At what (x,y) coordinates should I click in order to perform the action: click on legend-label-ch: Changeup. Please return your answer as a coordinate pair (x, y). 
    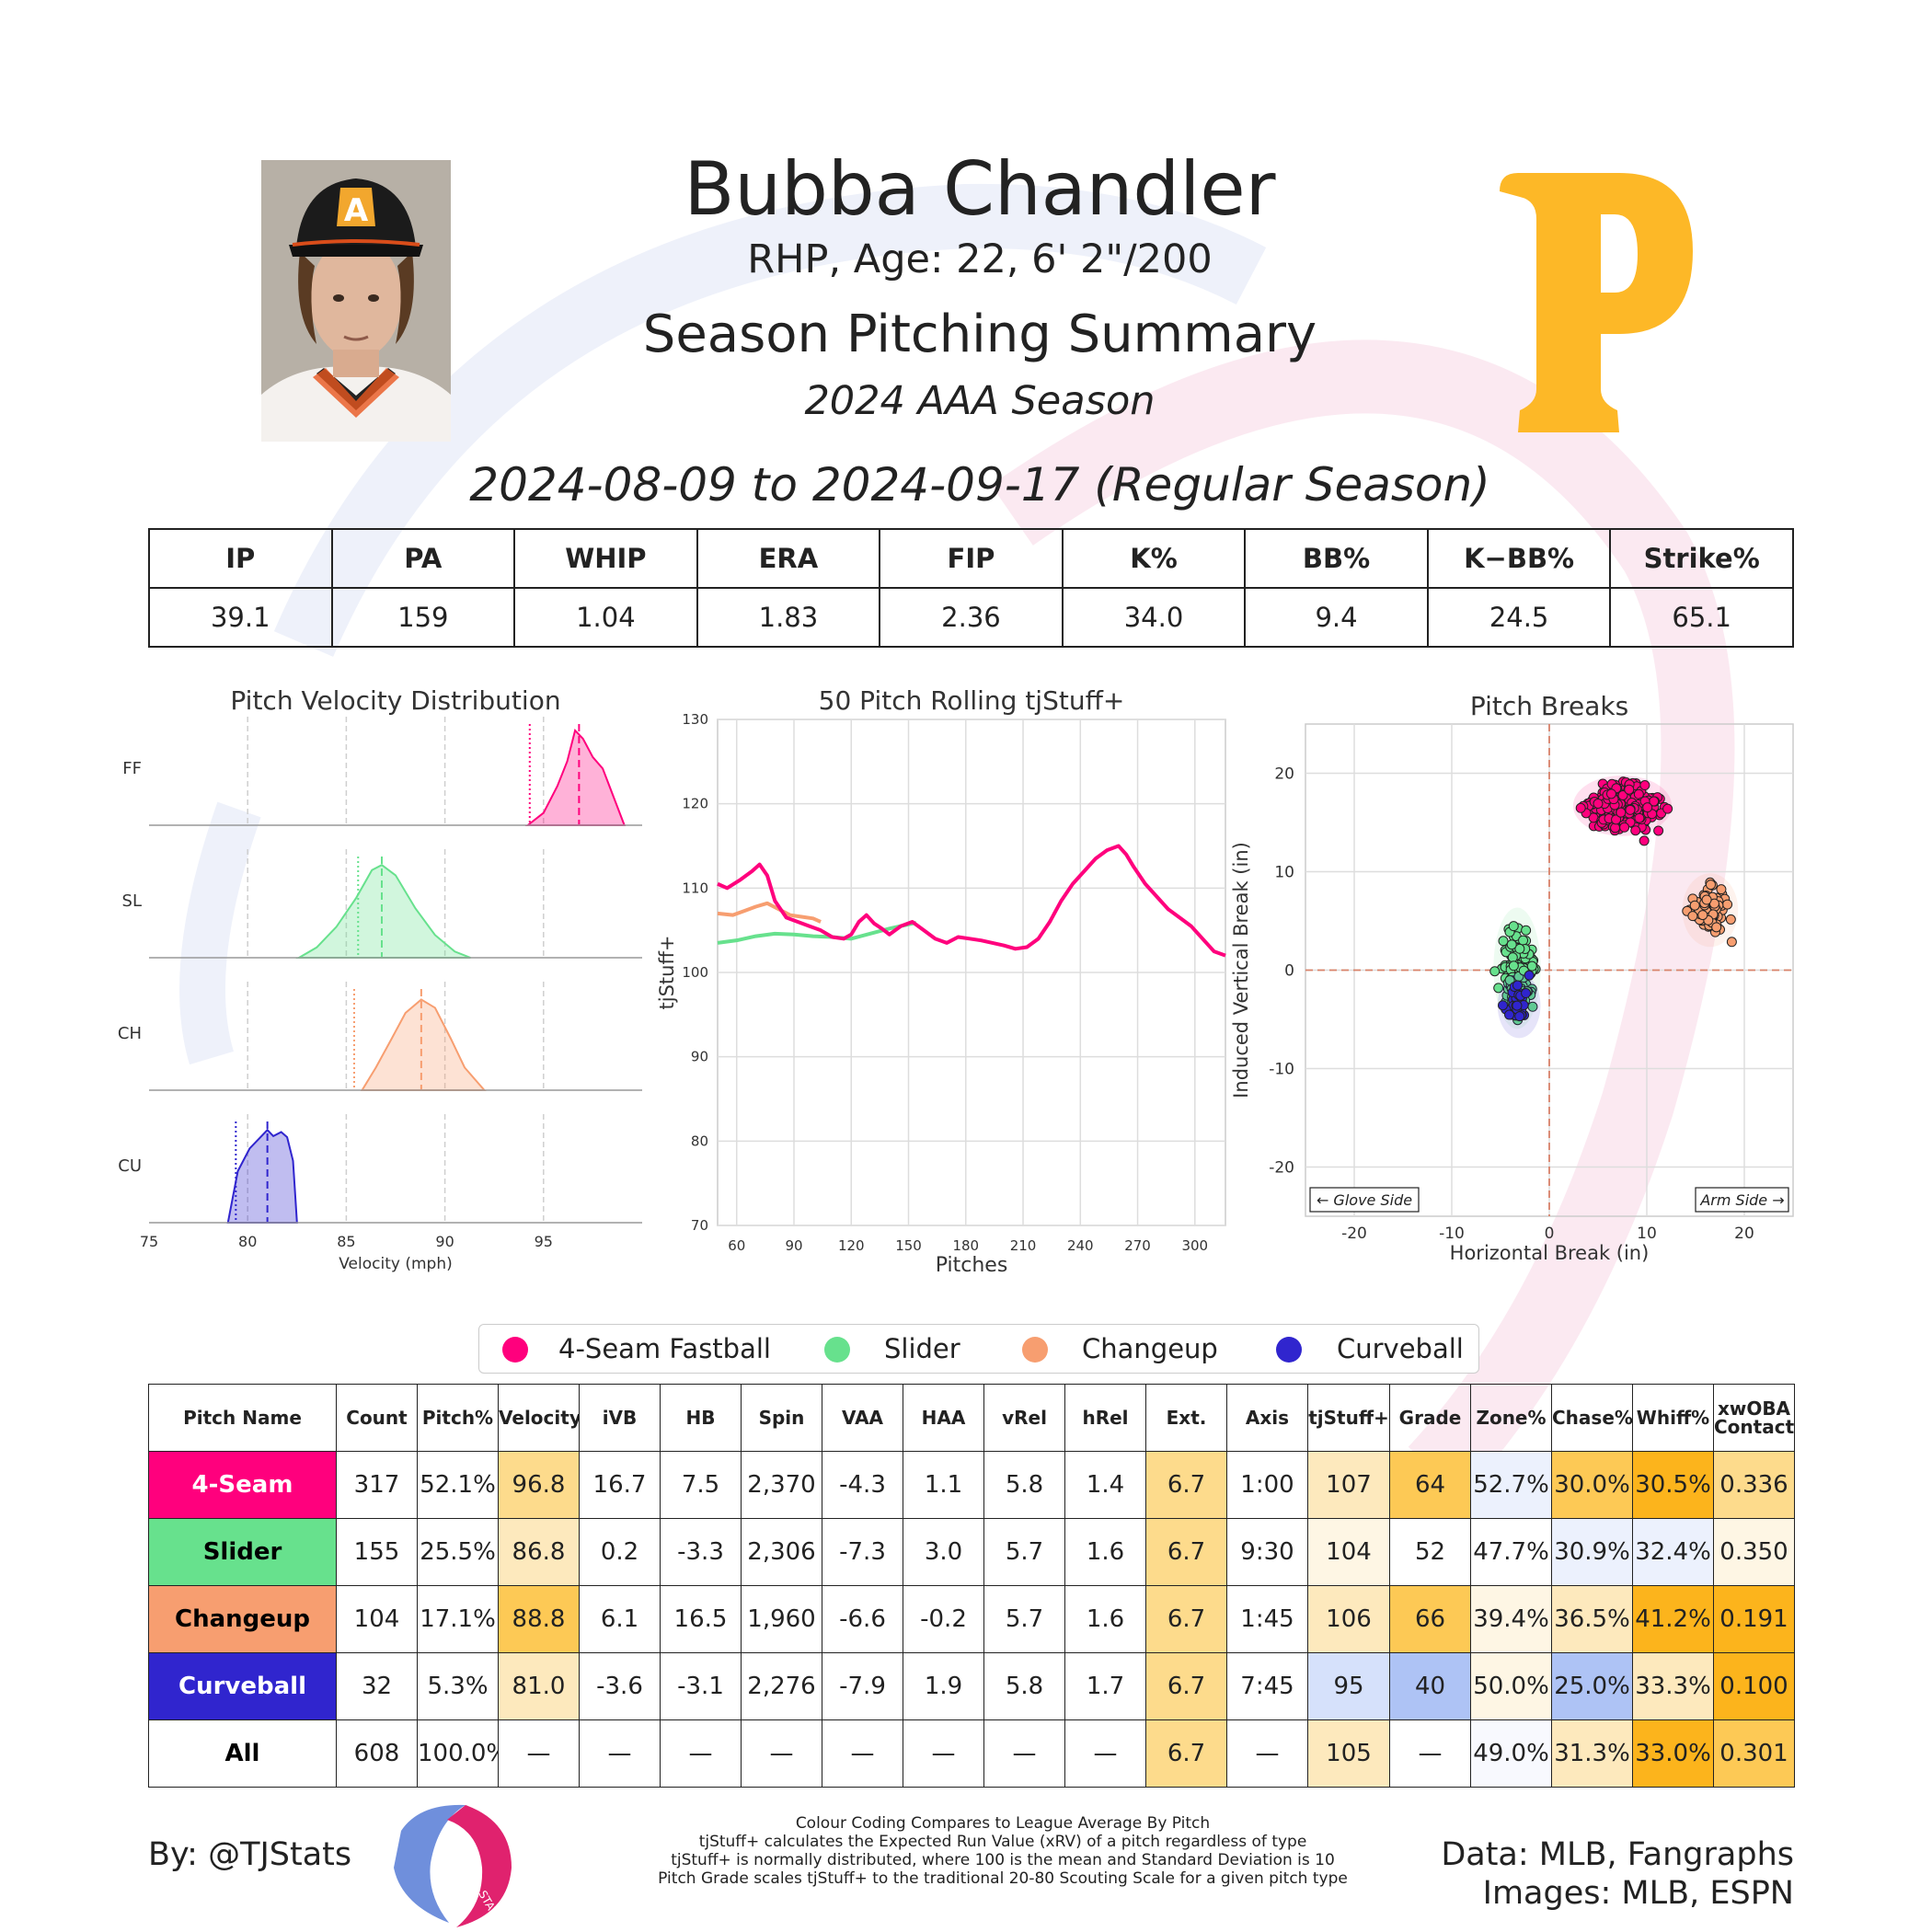
    Looking at the image, I should click on (1150, 1348).